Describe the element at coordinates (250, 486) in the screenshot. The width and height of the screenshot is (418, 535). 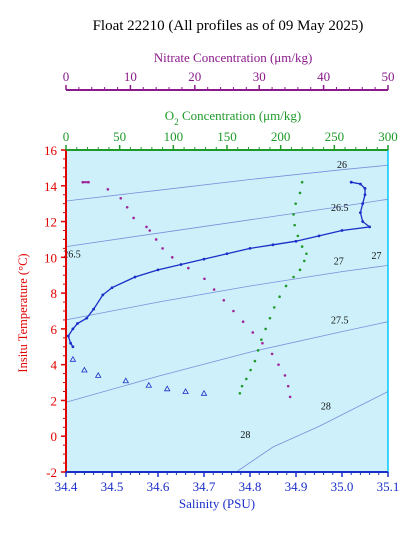
I see `x-tick-label: 34.8` at that location.